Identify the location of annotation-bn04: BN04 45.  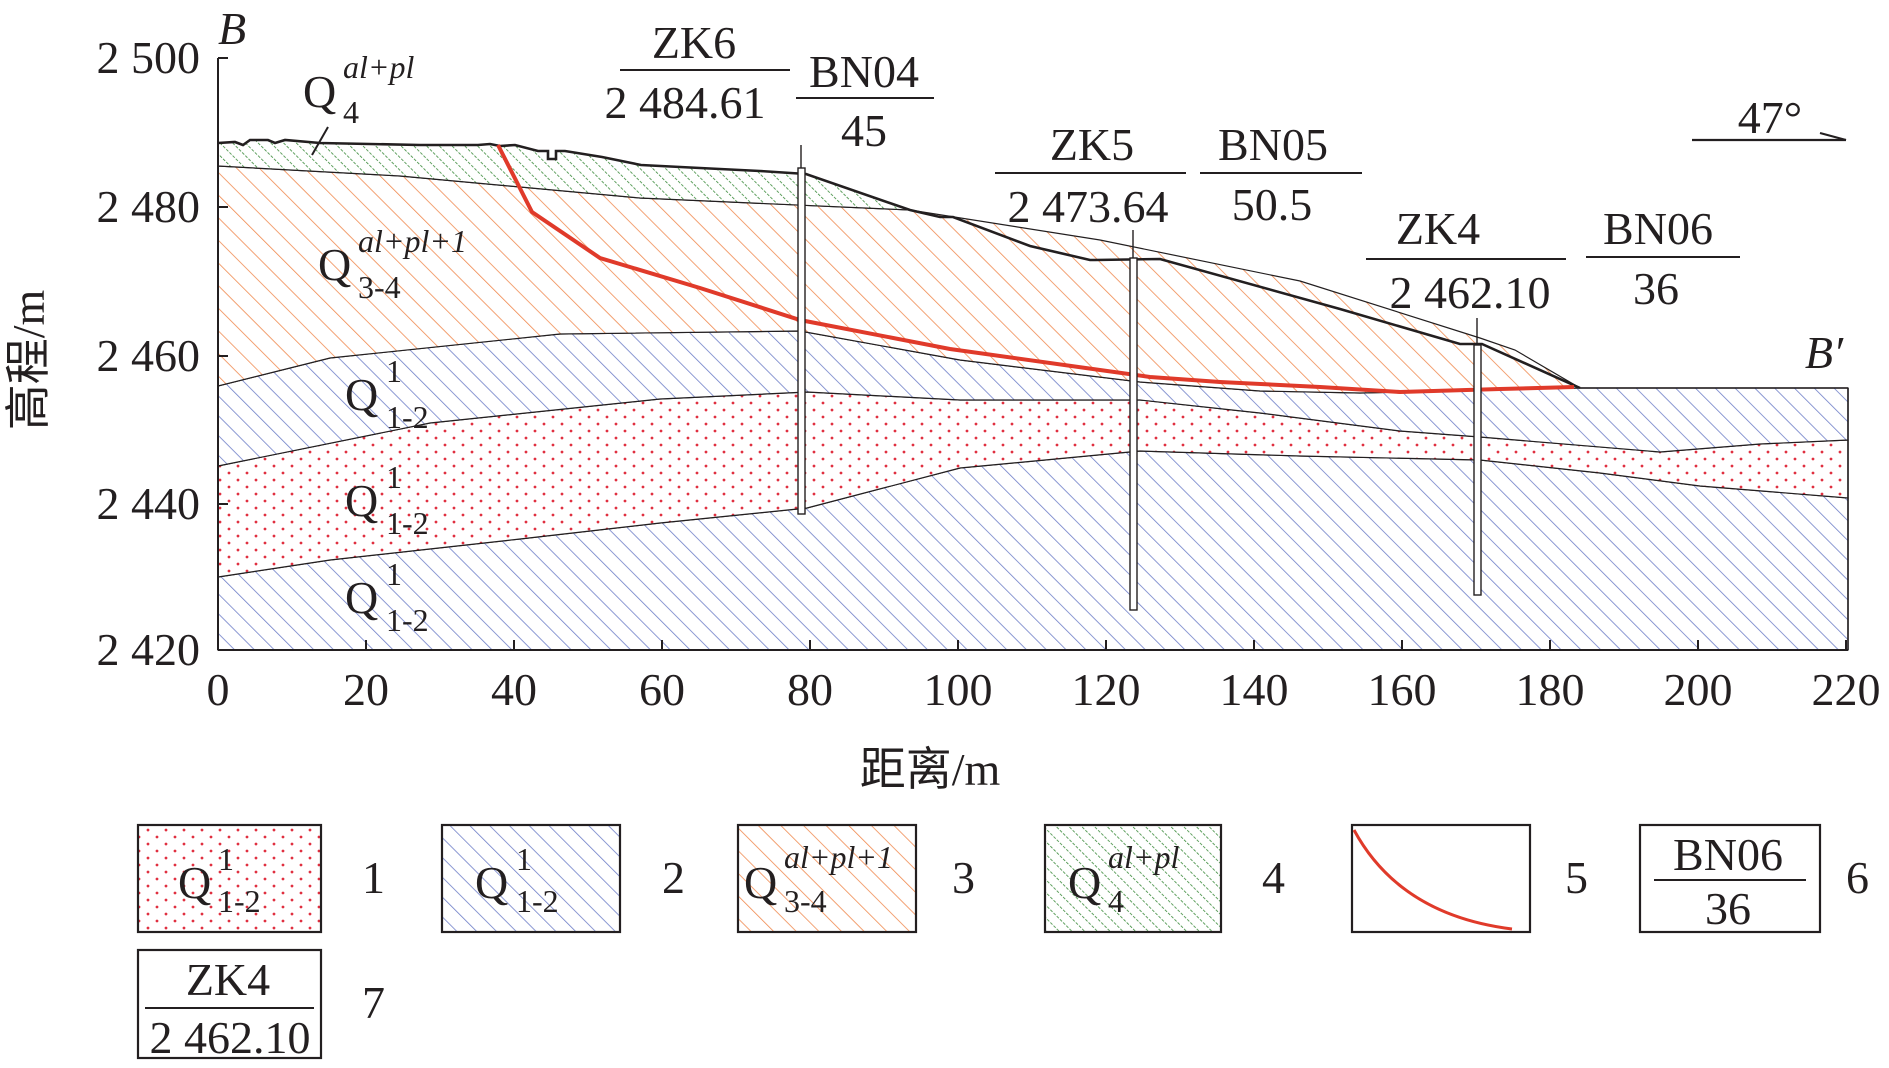
(865, 101).